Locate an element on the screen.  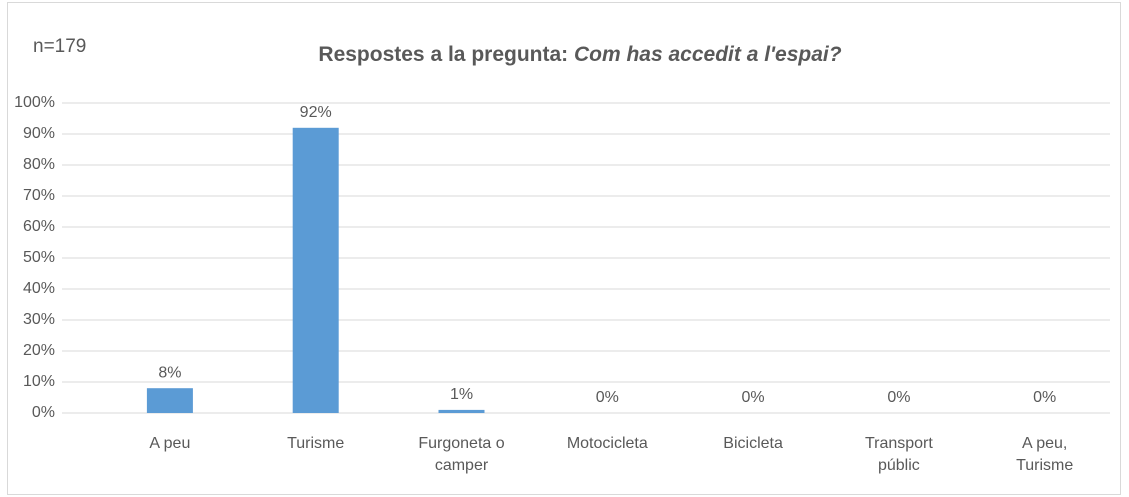
y-tick-label: 20% is located at coordinates (39, 350).